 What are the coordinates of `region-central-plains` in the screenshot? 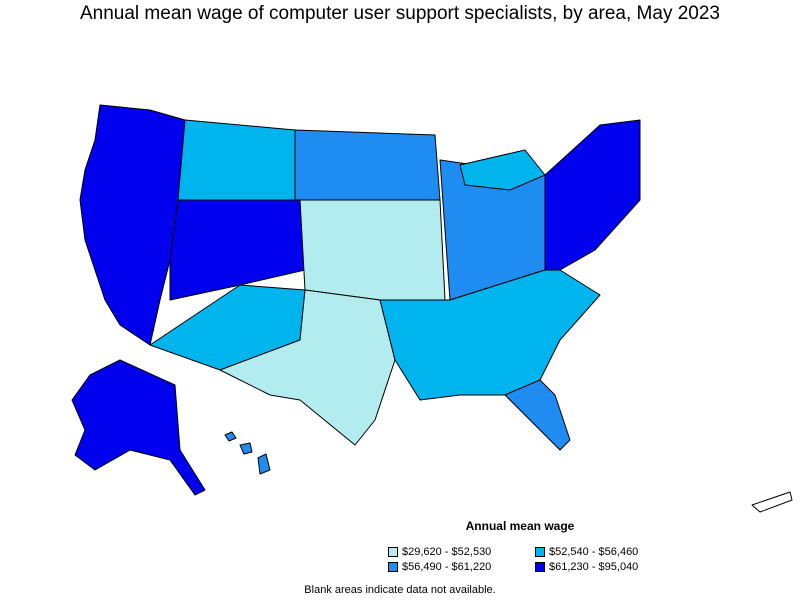 It's located at (372, 250).